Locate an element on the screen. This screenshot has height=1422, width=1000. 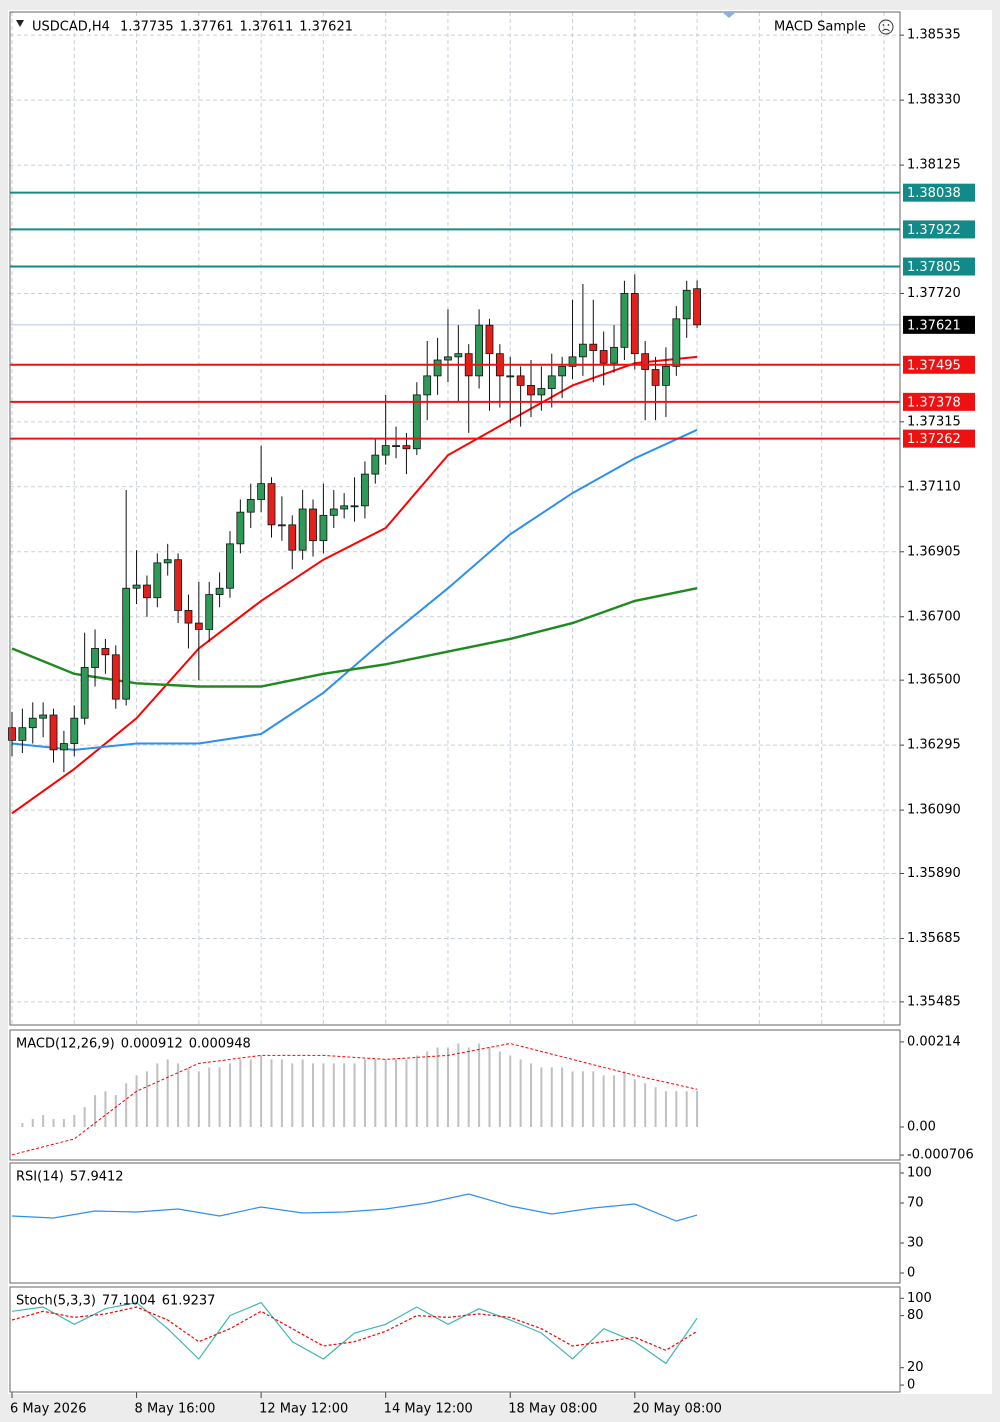
bid-label-box is located at coordinates (939, 324).